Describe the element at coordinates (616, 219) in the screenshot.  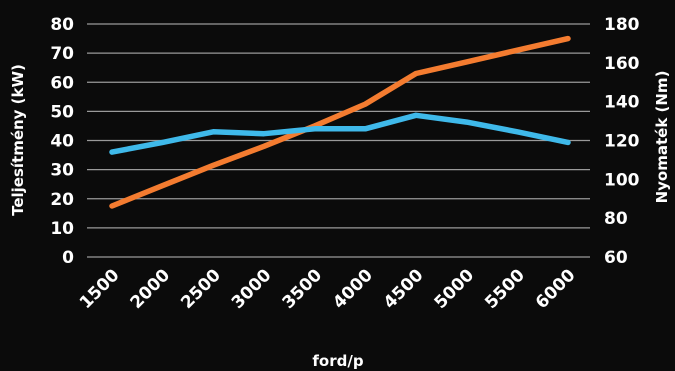
I see `right-tick-label: 80` at that location.